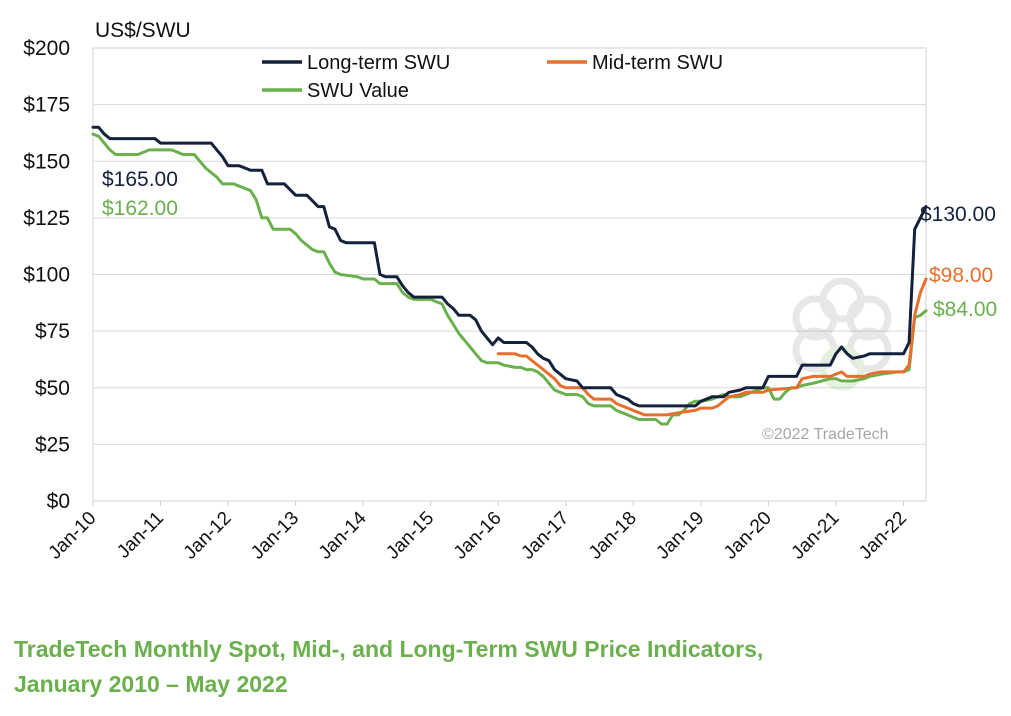 The width and height of the screenshot is (1011, 716). I want to click on x-tick-label: Jan-21, so click(816, 536).